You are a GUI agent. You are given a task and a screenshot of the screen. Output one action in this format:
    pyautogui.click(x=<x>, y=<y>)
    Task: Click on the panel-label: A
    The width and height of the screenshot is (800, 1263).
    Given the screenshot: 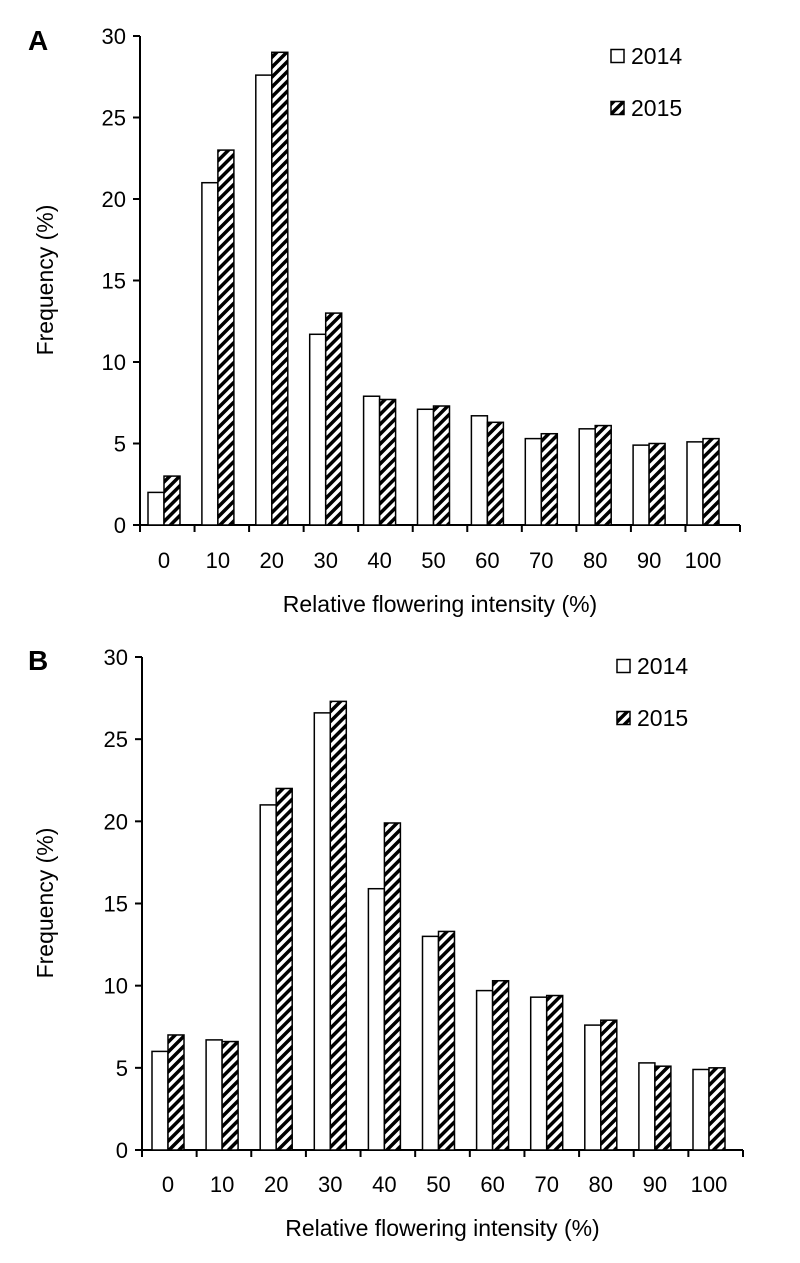 What is the action you would take?
    pyautogui.click(x=38, y=40)
    